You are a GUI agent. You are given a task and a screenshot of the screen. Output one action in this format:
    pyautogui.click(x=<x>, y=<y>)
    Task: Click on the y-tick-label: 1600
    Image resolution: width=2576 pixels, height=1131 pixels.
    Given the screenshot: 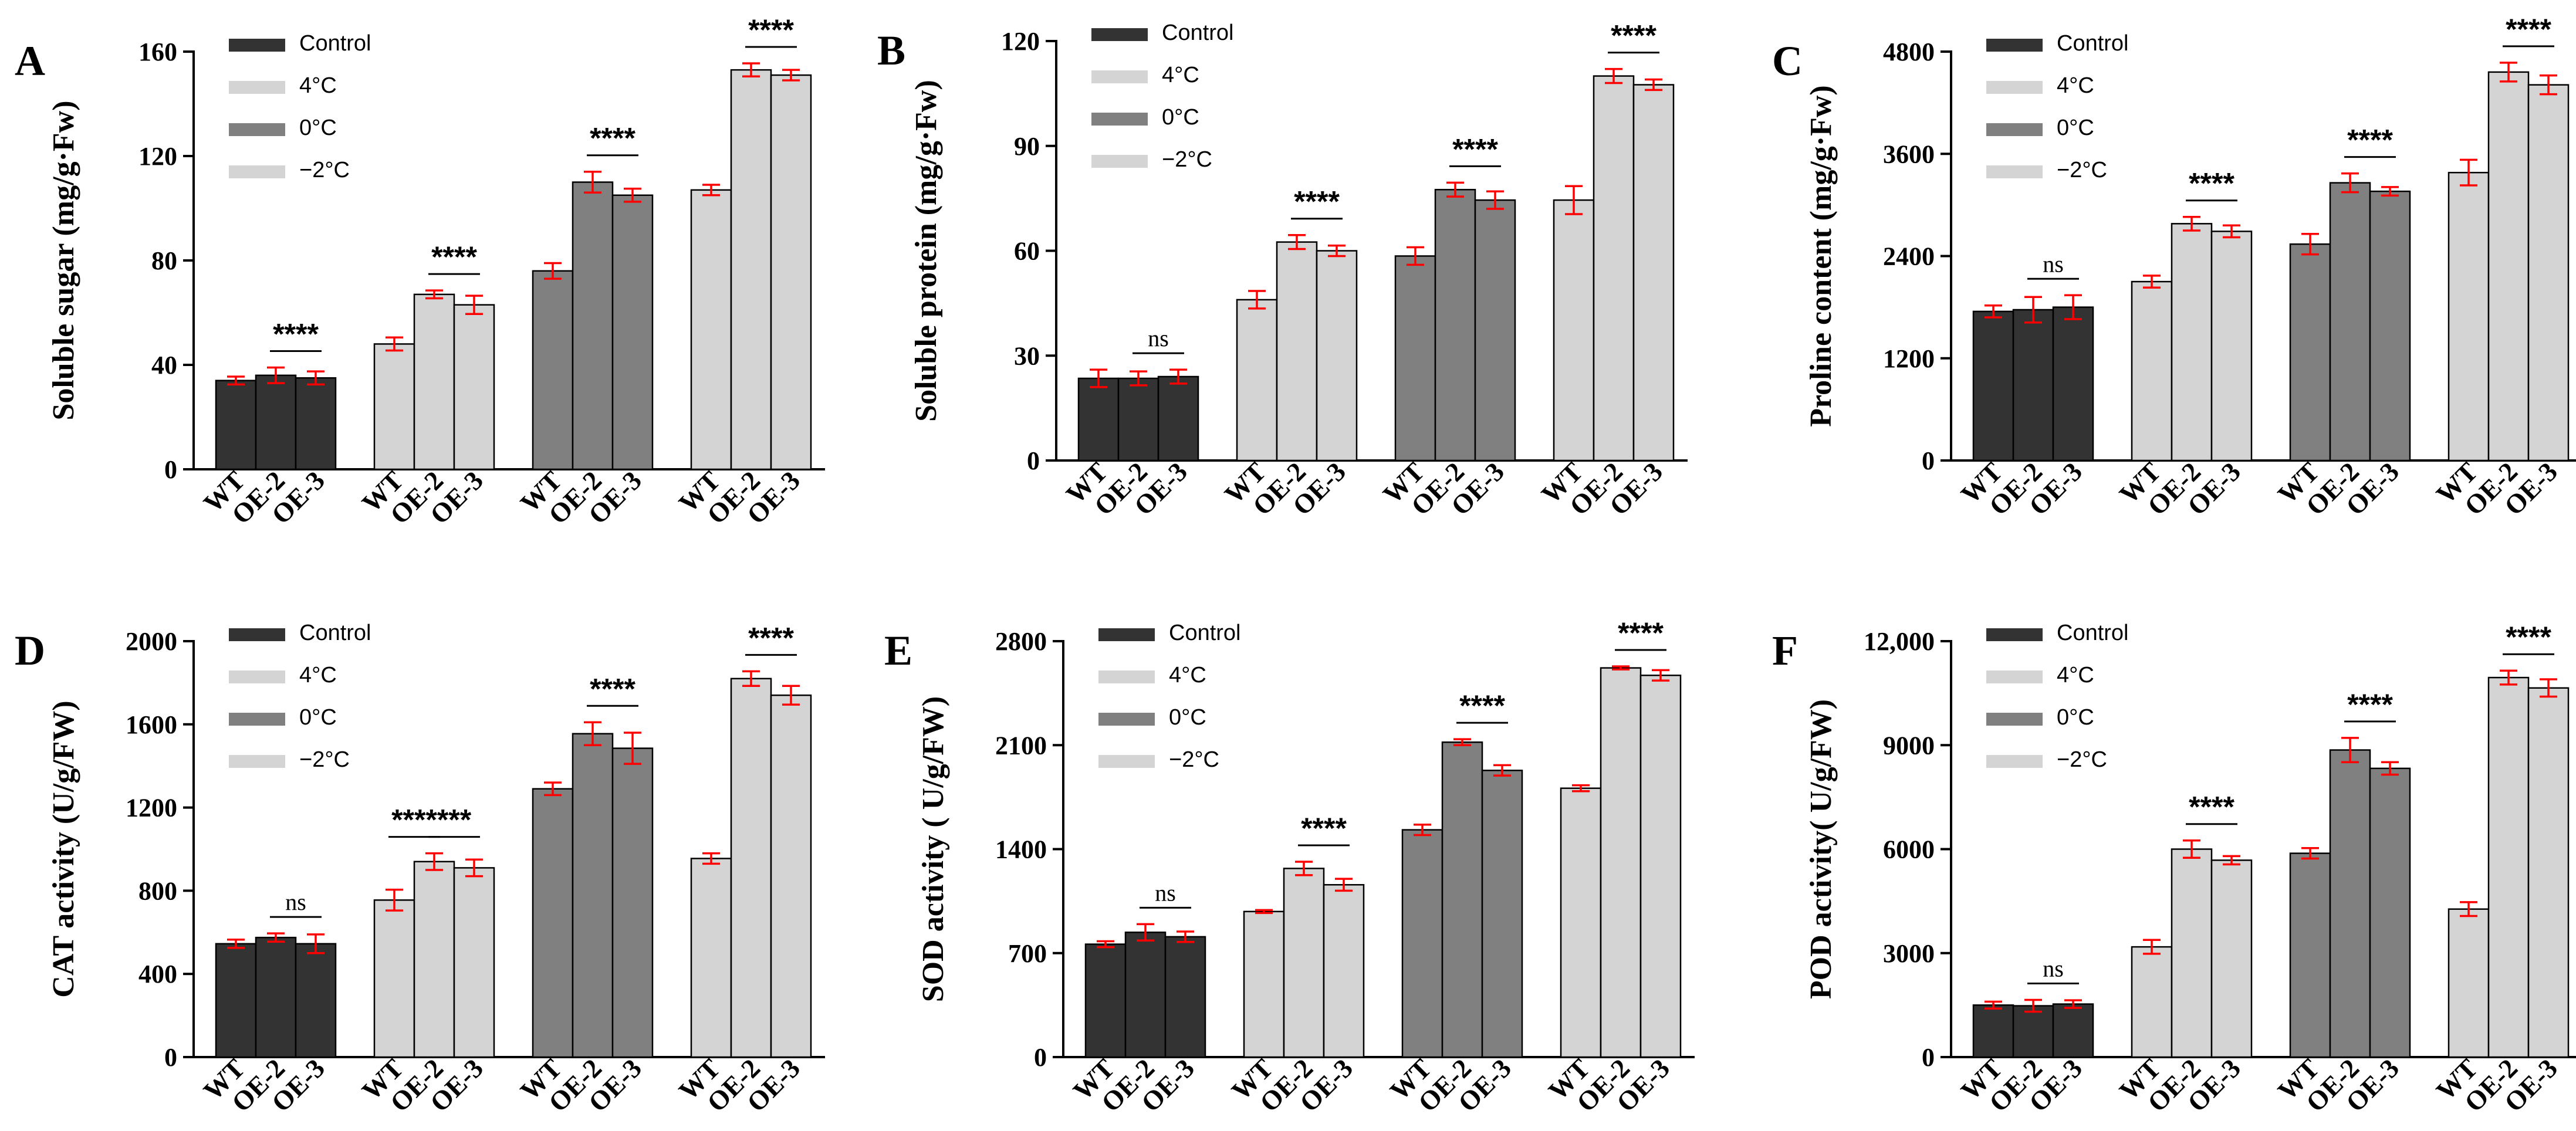 What is the action you would take?
    pyautogui.click(x=151, y=724)
    